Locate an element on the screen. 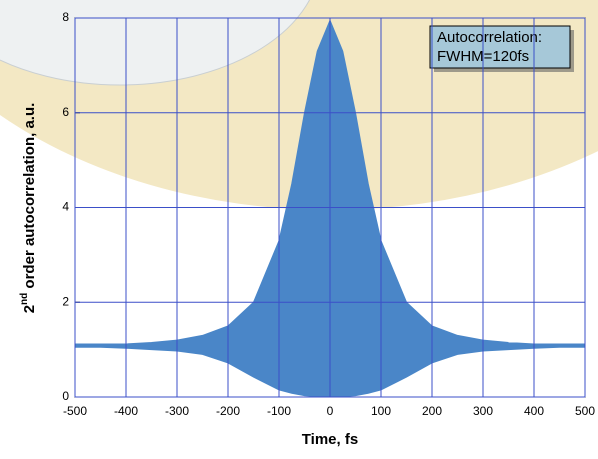 The image size is (598, 459). y-tick-label: 2 is located at coordinates (65, 301).